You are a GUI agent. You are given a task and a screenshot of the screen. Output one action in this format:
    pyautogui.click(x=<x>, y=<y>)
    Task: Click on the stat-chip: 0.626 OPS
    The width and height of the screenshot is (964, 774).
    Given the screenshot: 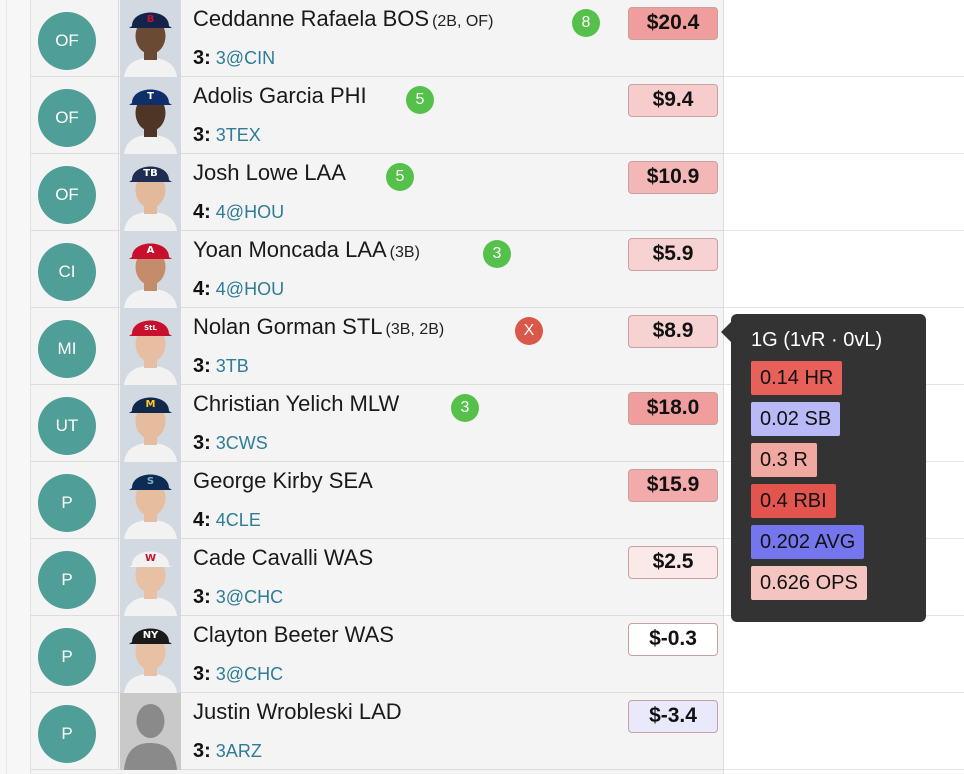 What is the action you would take?
    pyautogui.click(x=809, y=583)
    